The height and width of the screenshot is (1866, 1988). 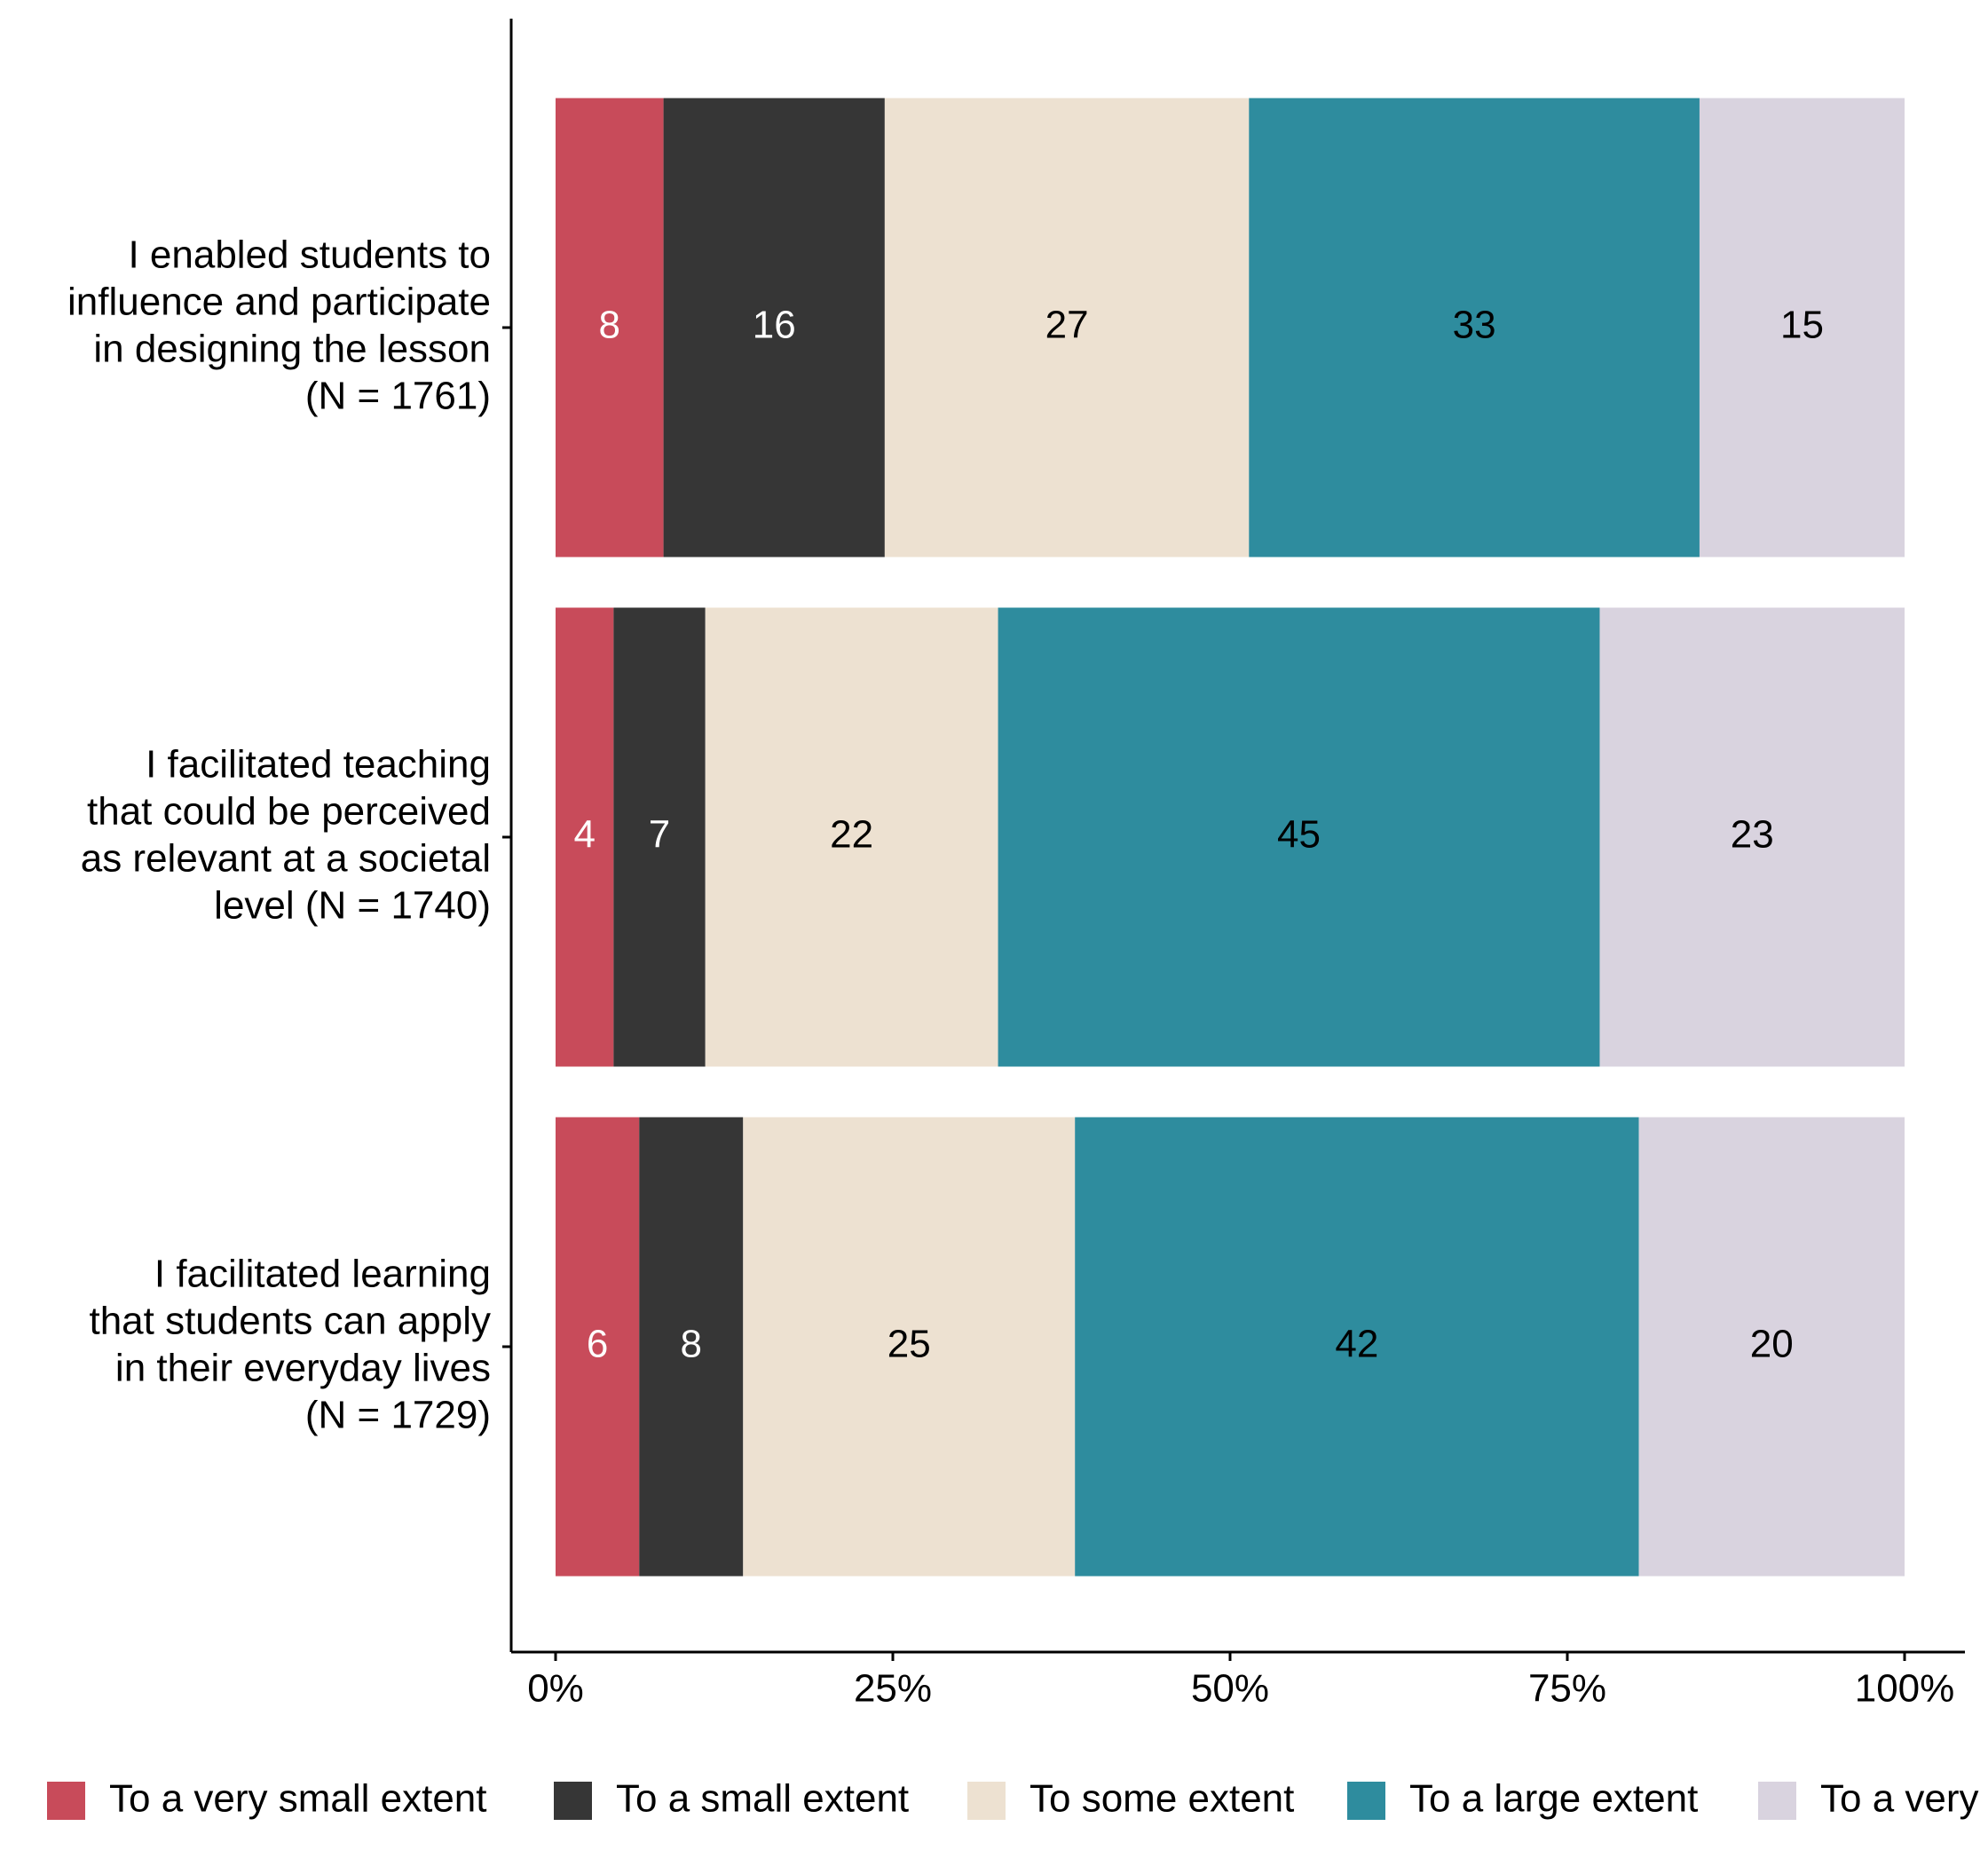 What do you see at coordinates (1230, 1689) in the screenshot?
I see `x-tick-label: 50%` at bounding box center [1230, 1689].